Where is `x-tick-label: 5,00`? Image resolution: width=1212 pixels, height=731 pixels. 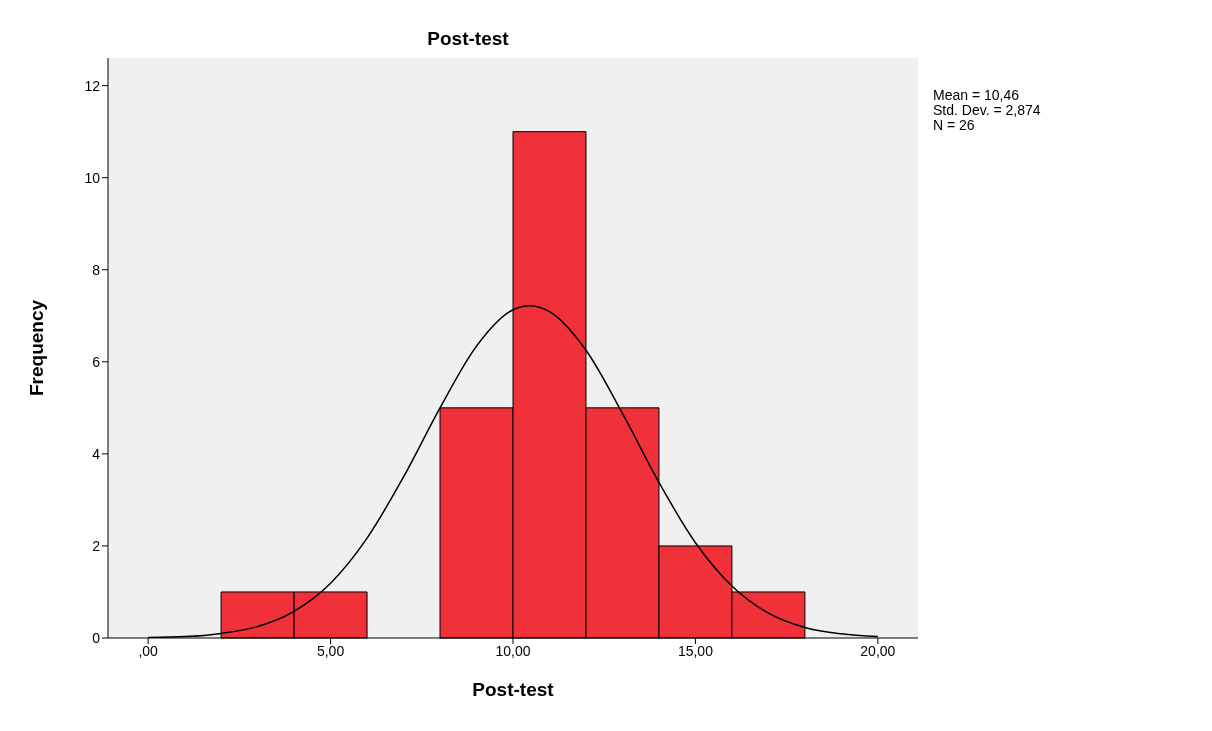 x-tick-label: 5,00 is located at coordinates (330, 650).